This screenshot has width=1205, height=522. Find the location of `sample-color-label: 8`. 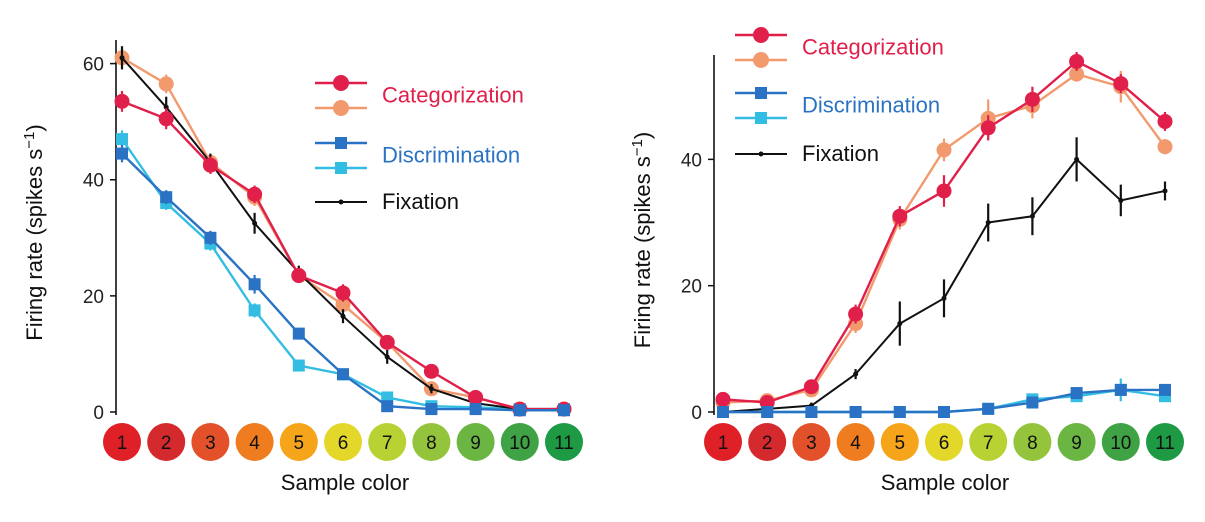

sample-color-label: 8 is located at coordinates (431, 443).